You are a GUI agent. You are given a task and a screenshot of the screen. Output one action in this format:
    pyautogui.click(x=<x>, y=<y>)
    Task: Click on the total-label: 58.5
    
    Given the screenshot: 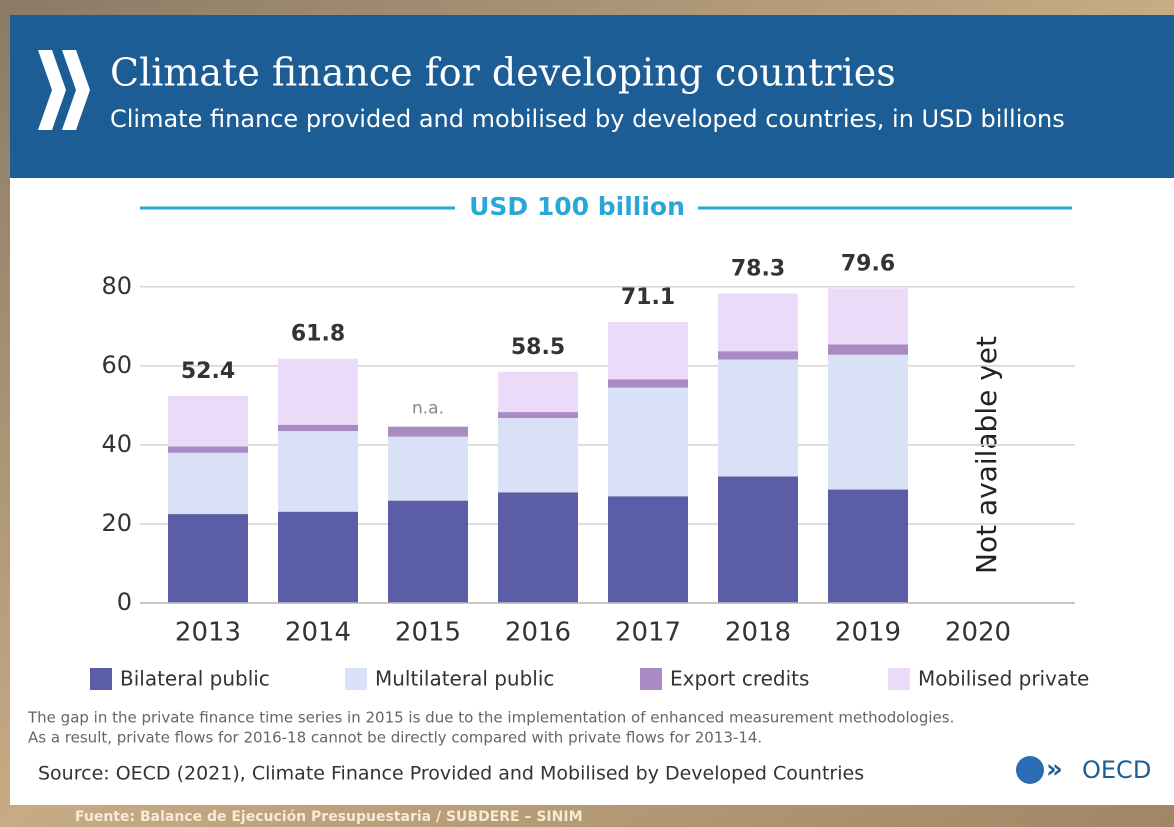 What is the action you would take?
    pyautogui.click(x=538, y=347)
    